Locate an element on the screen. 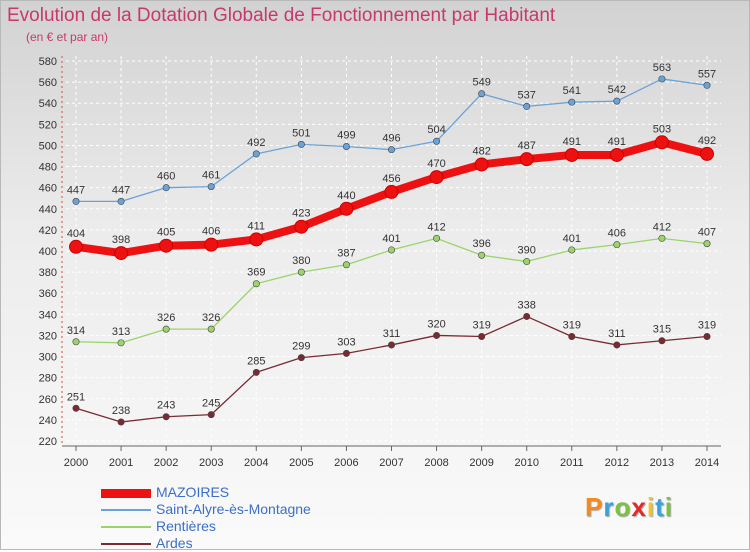 Image resolution: width=750 pixels, height=552 pixels. data-label: 496 is located at coordinates (391, 139).